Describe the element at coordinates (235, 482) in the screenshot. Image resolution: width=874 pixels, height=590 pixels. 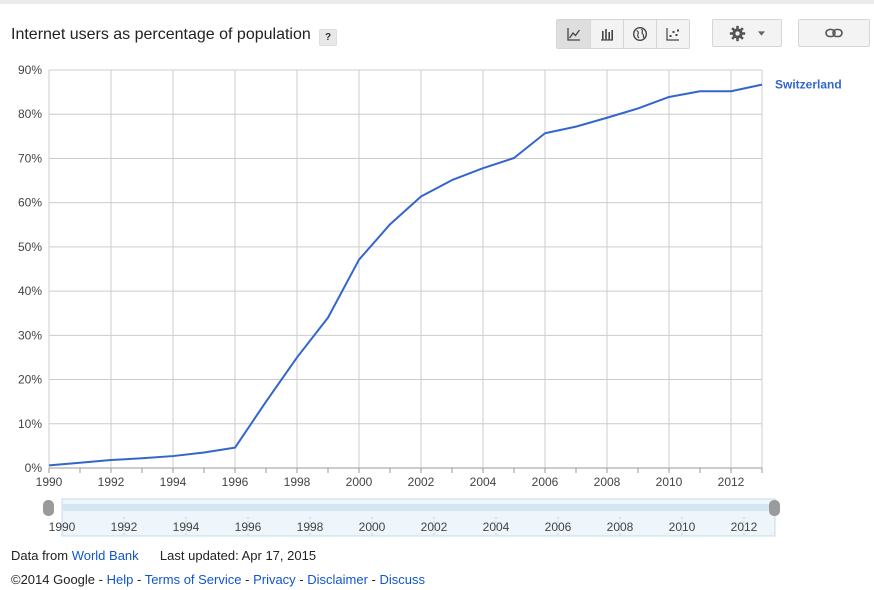
I see `x-tick-label: 1996` at that location.